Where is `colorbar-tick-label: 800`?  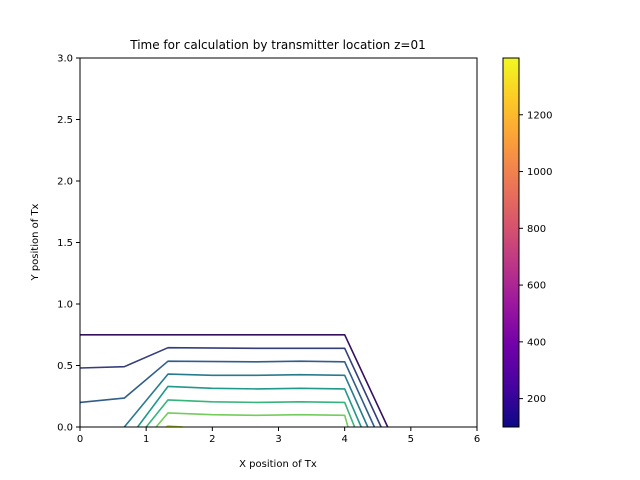 colorbar-tick-label: 800 is located at coordinates (536, 229).